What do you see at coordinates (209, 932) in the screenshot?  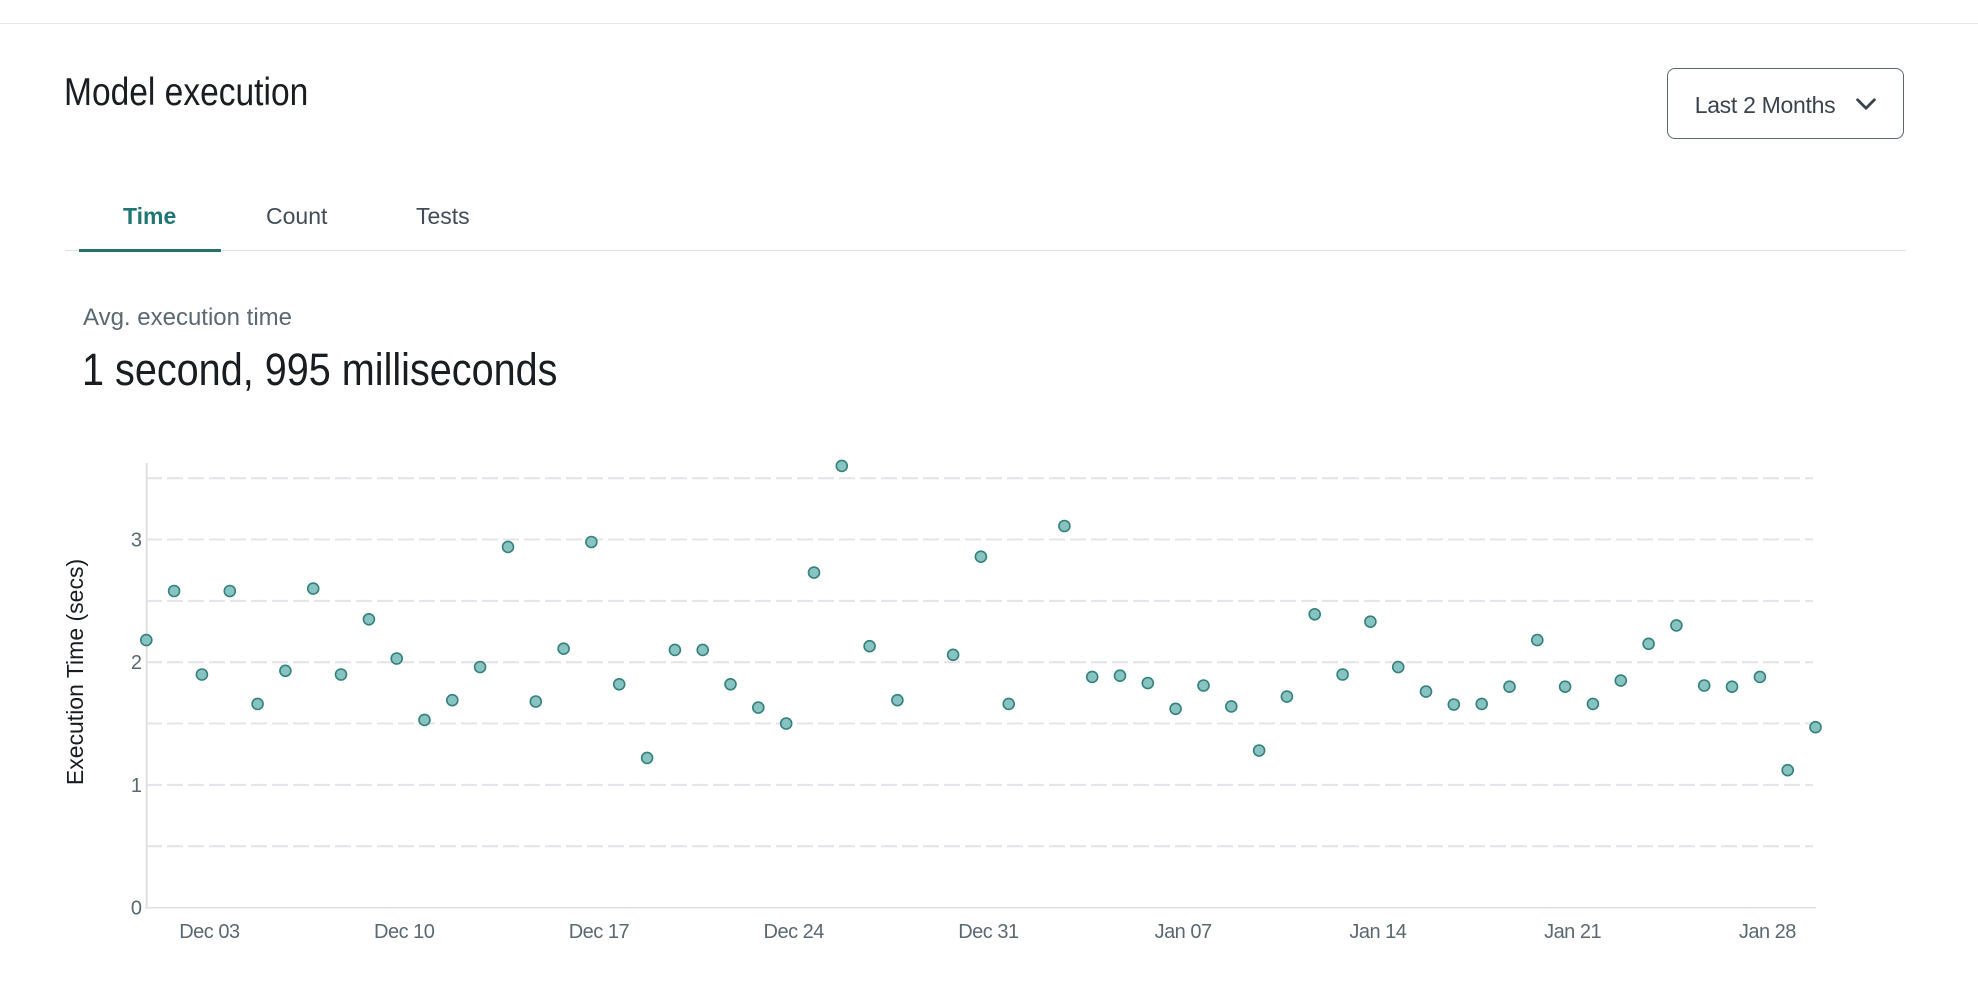 I see `svg-text: Dec 03` at bounding box center [209, 932].